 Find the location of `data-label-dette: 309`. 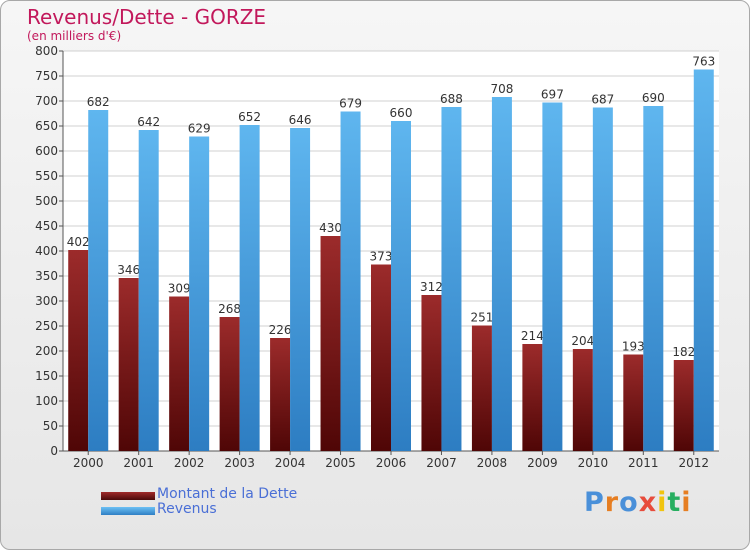

data-label-dette: 309 is located at coordinates (179, 289).